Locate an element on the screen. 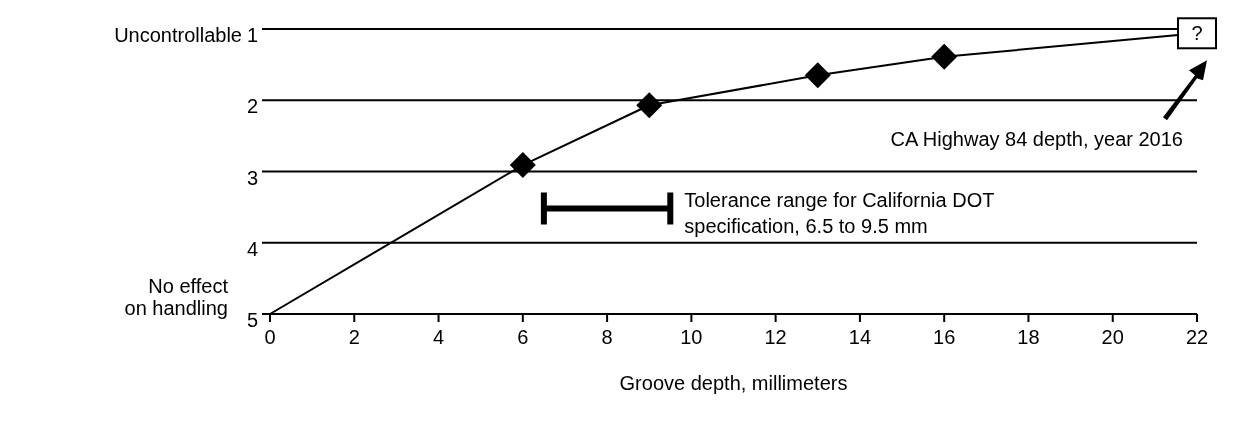  annotation: CA Highway 84 depth, year 2016 is located at coordinates (1036, 139).